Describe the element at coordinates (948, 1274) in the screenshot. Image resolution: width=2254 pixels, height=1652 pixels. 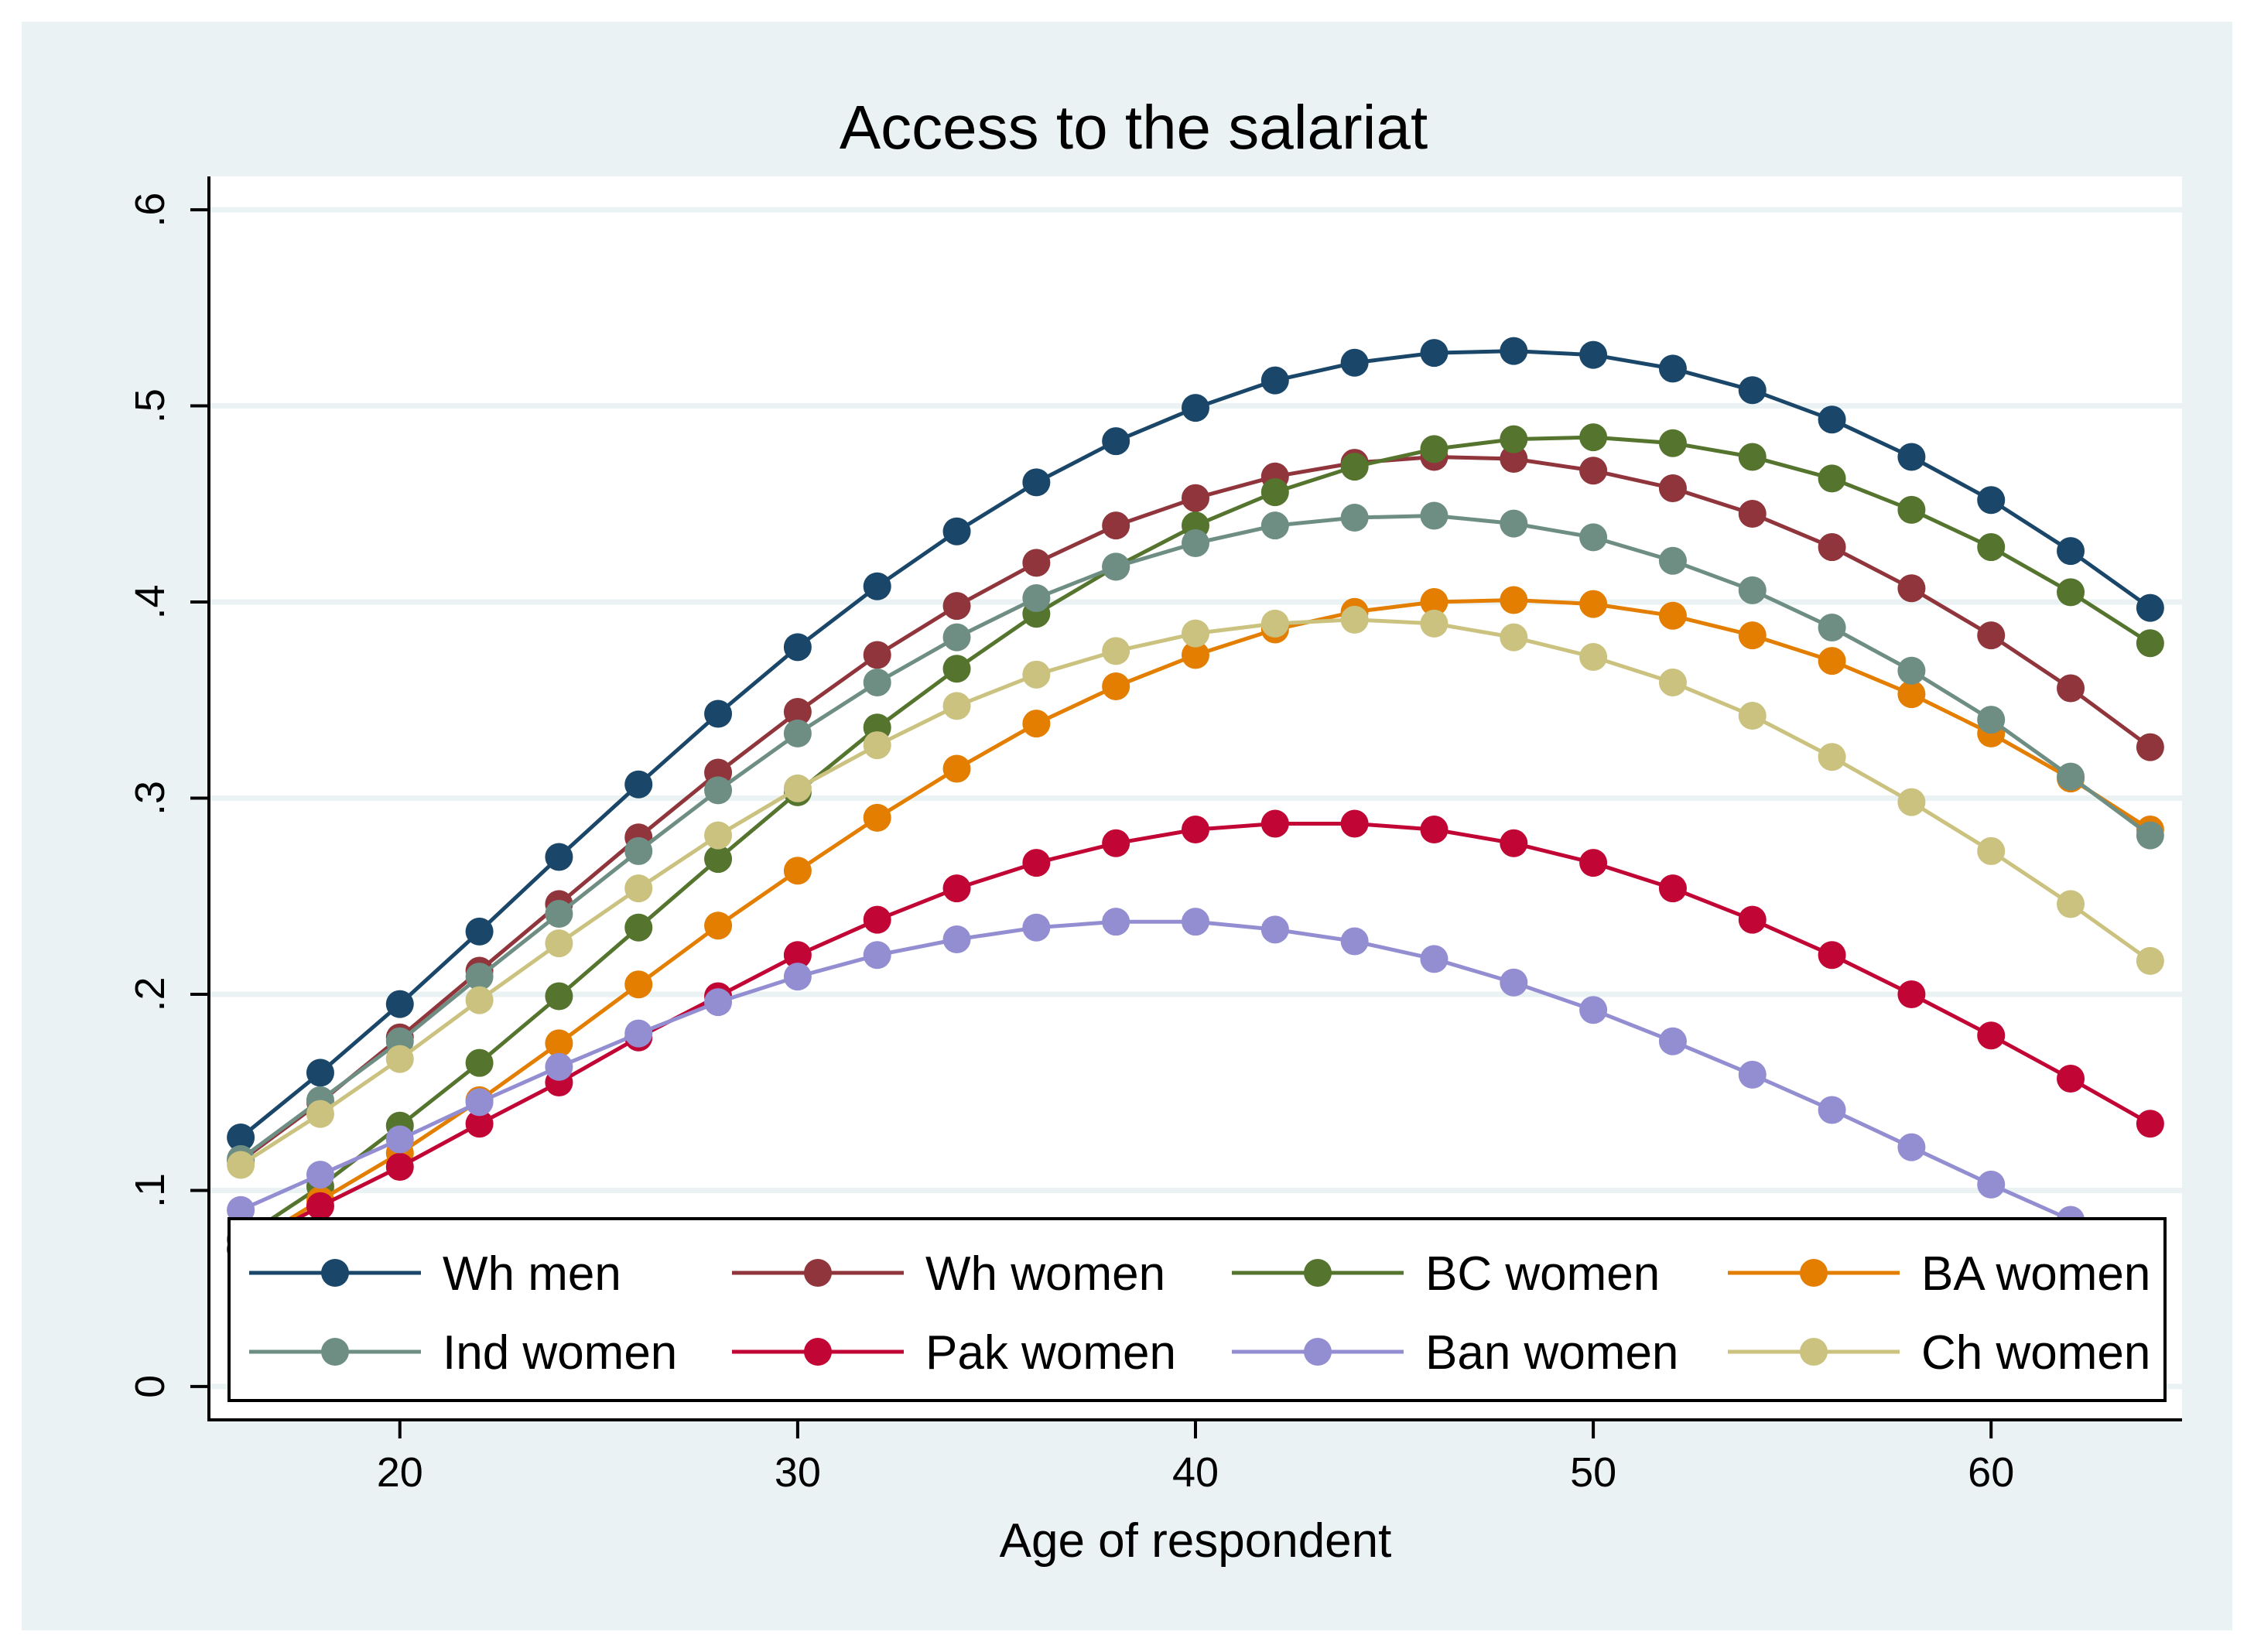
I see `legend-item-1: Wh women` at that location.